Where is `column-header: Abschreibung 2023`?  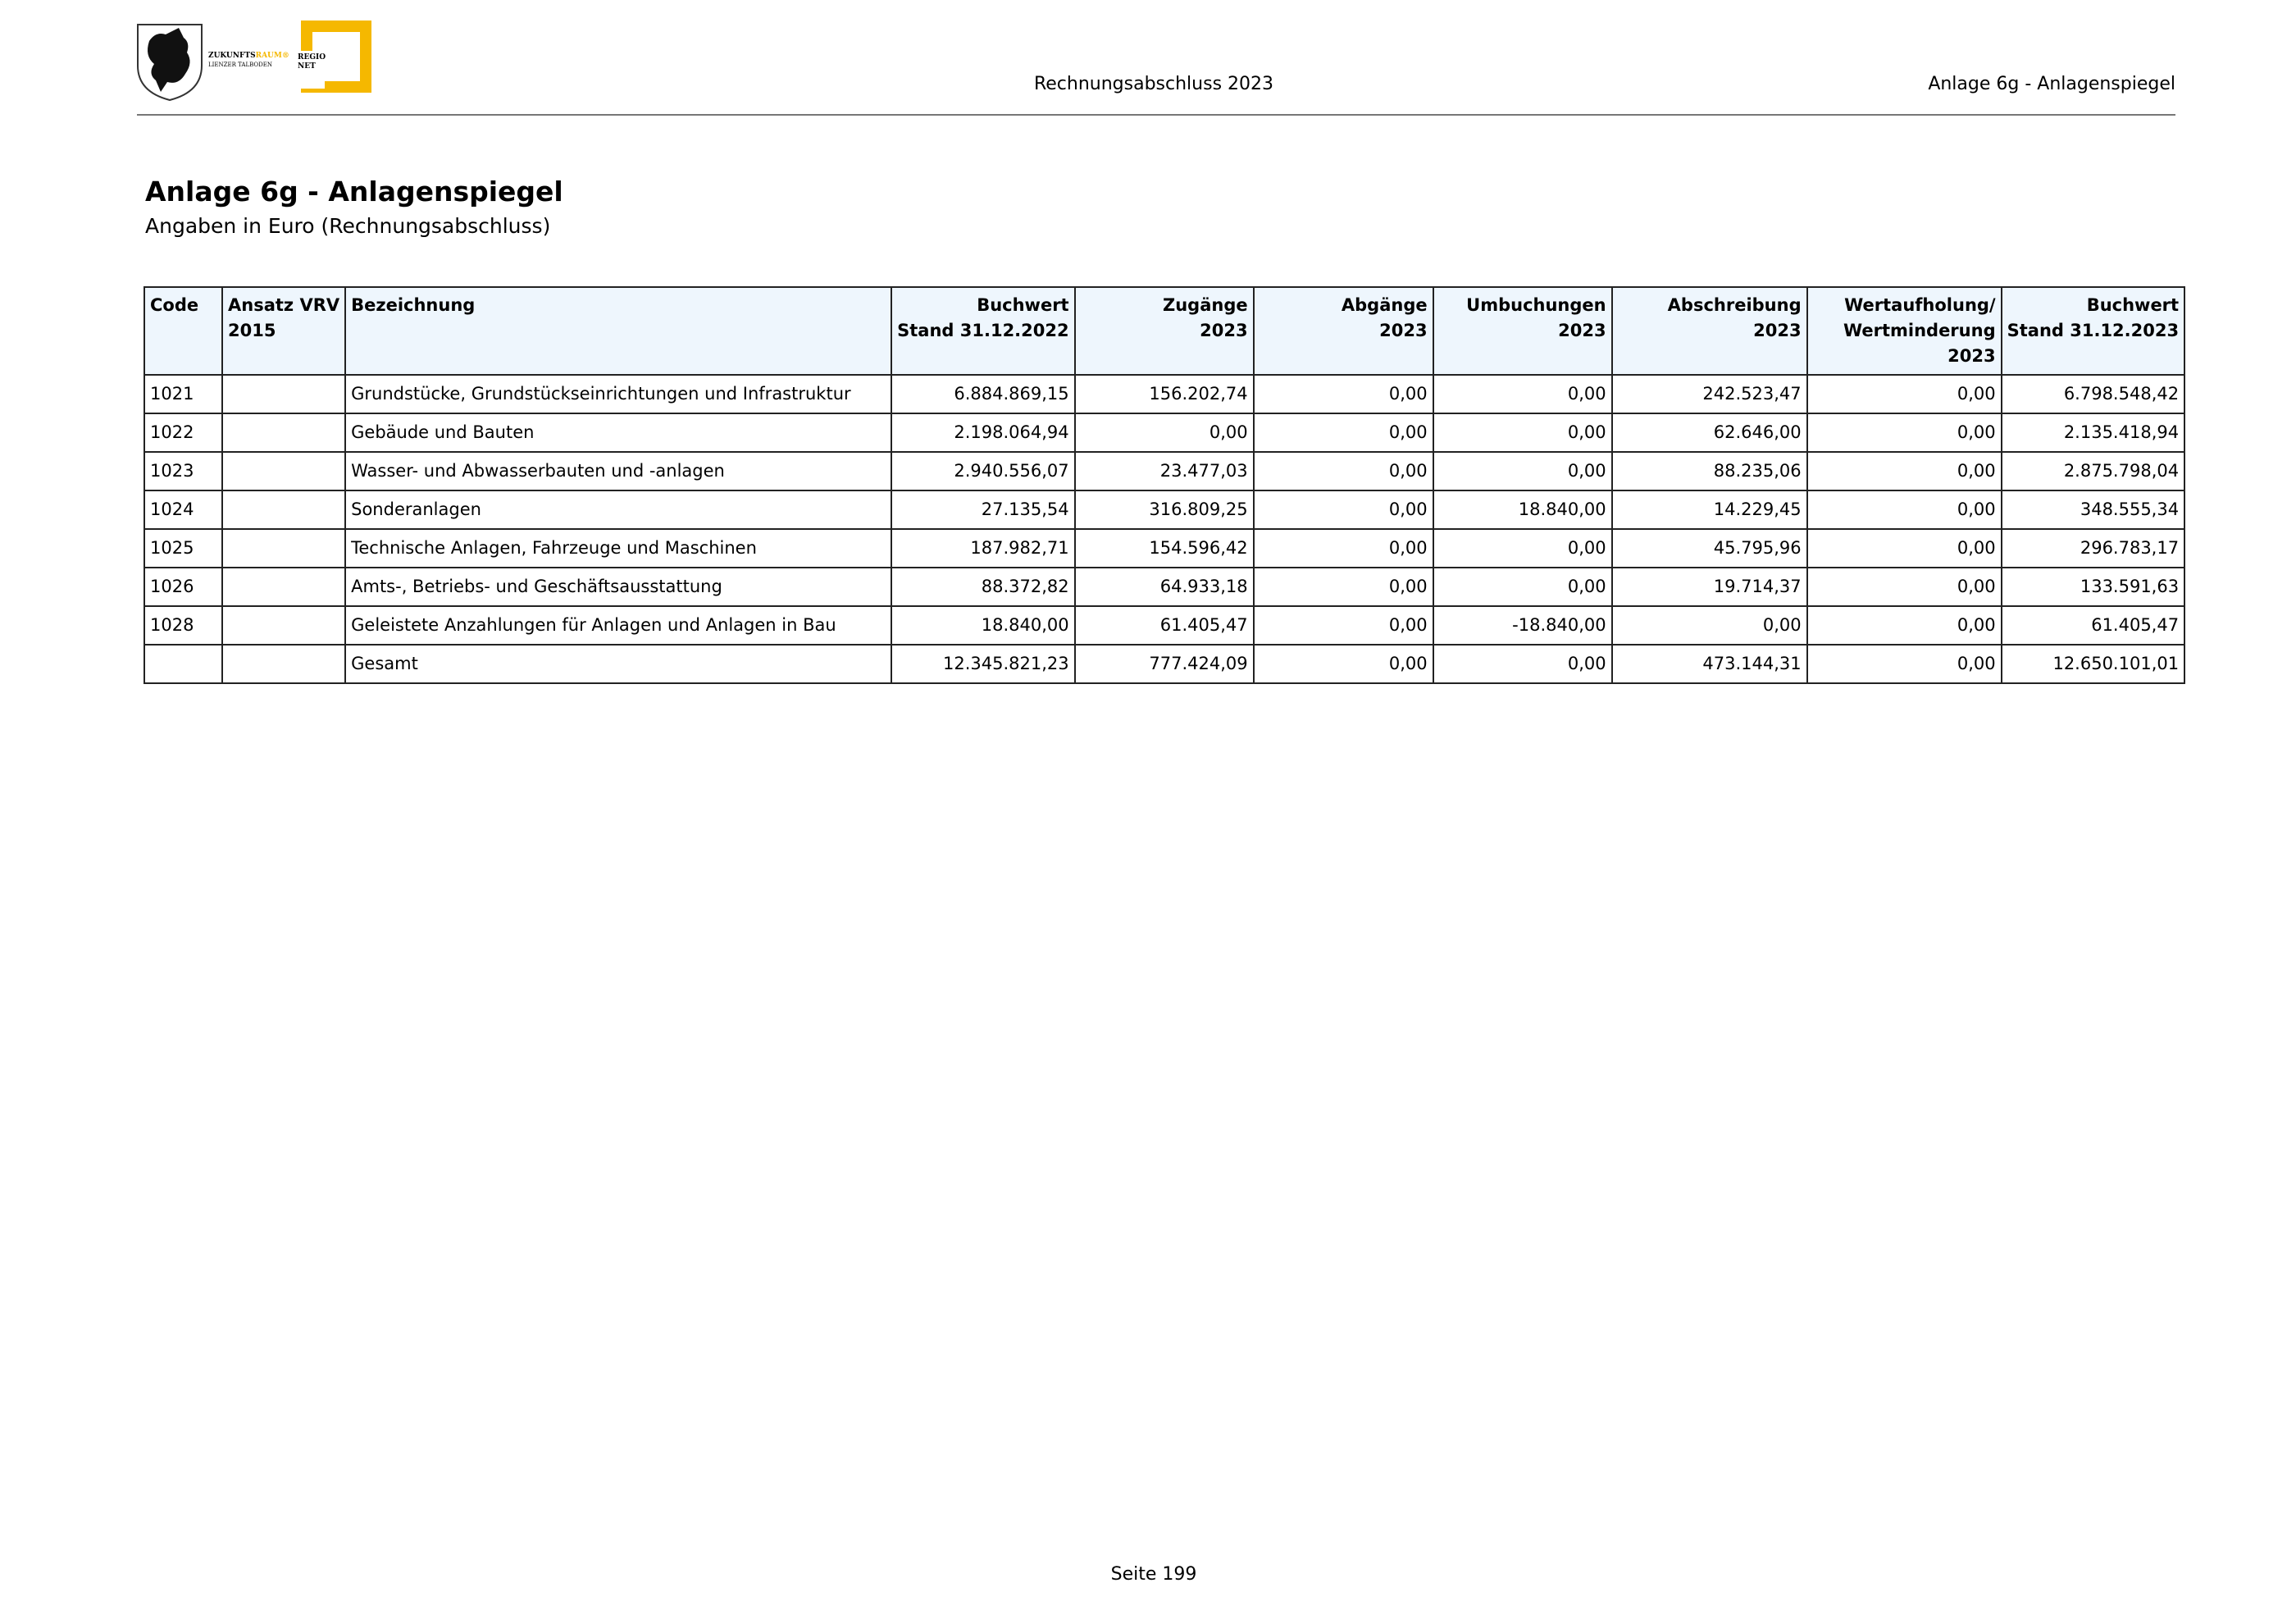
column-header: Abschreibung 2023 is located at coordinates (1709, 331).